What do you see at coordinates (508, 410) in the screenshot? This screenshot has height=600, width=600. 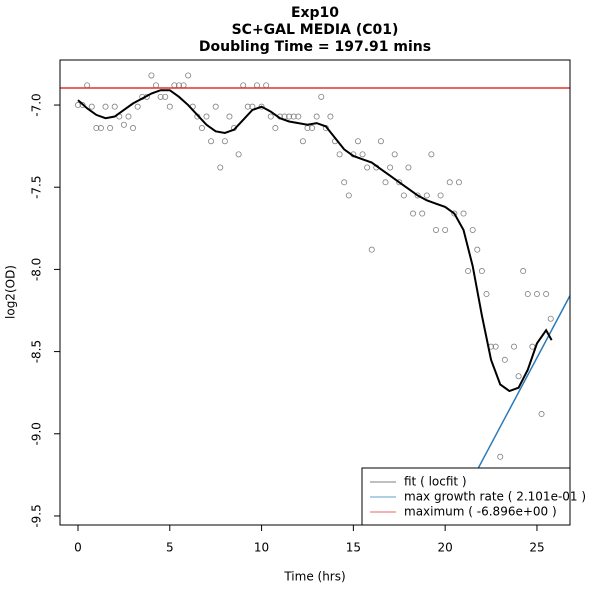 I see `growth-line` at bounding box center [508, 410].